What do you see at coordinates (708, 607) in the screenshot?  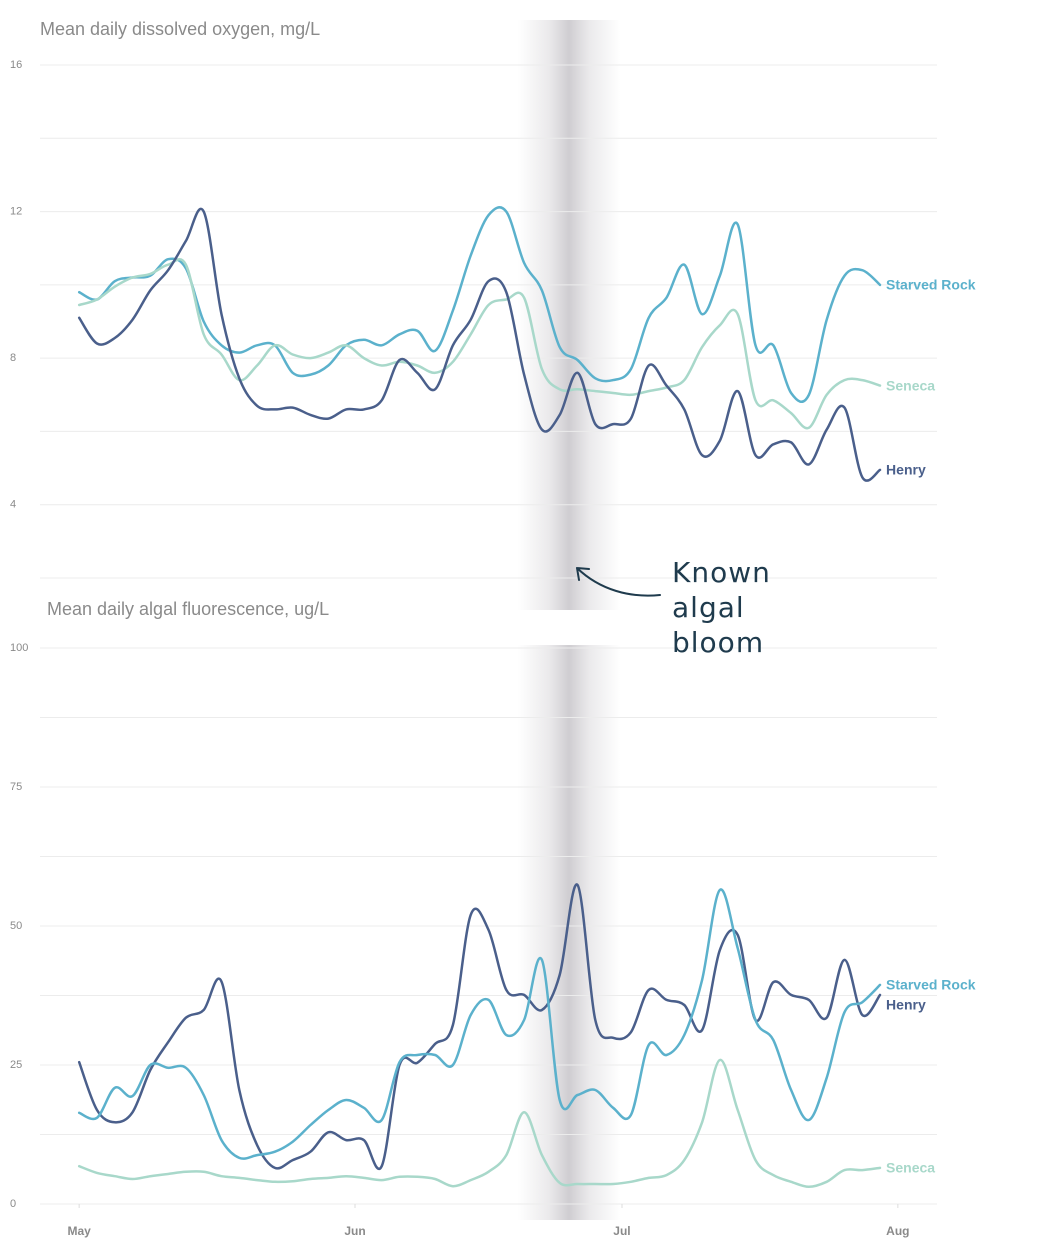 I see `annotation-text: algal` at bounding box center [708, 607].